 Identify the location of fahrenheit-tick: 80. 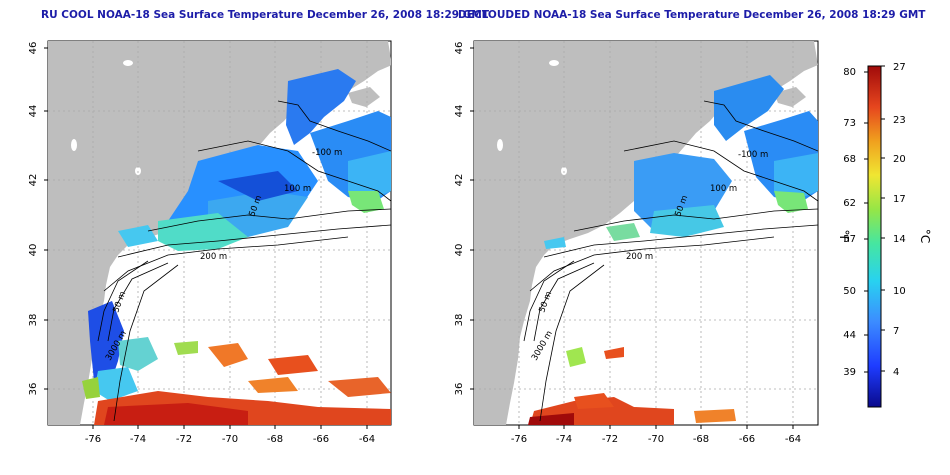
(849, 72).